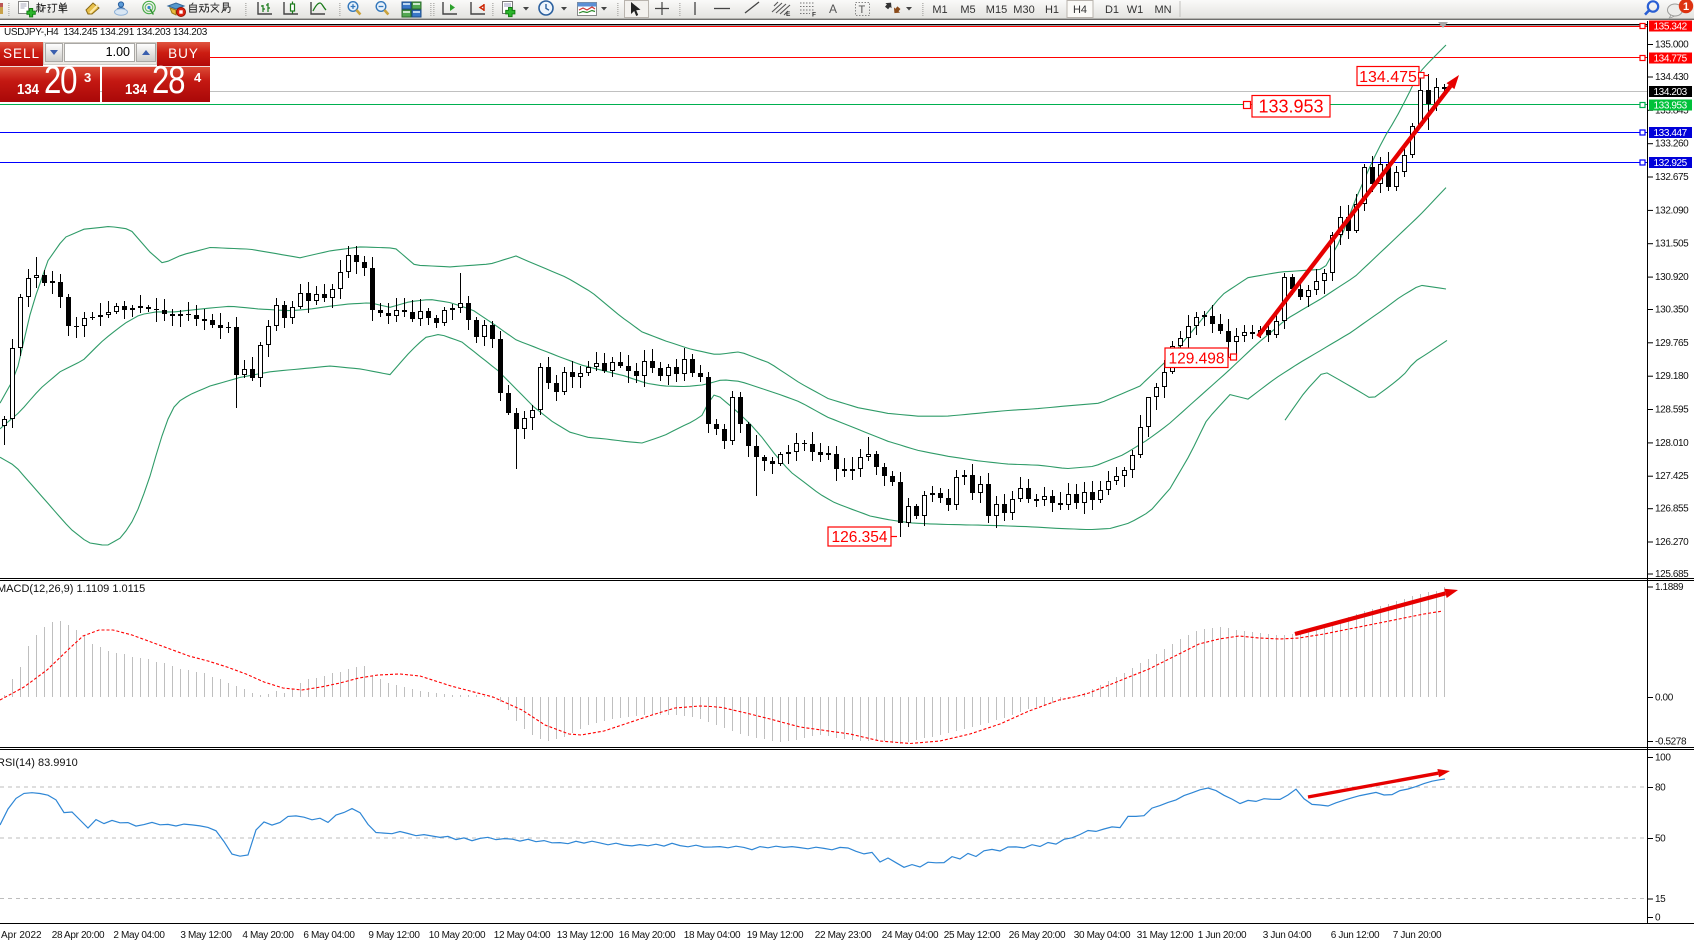 This screenshot has width=1694, height=943. What do you see at coordinates (996, 10) in the screenshot?
I see `svg-text: M15` at bounding box center [996, 10].